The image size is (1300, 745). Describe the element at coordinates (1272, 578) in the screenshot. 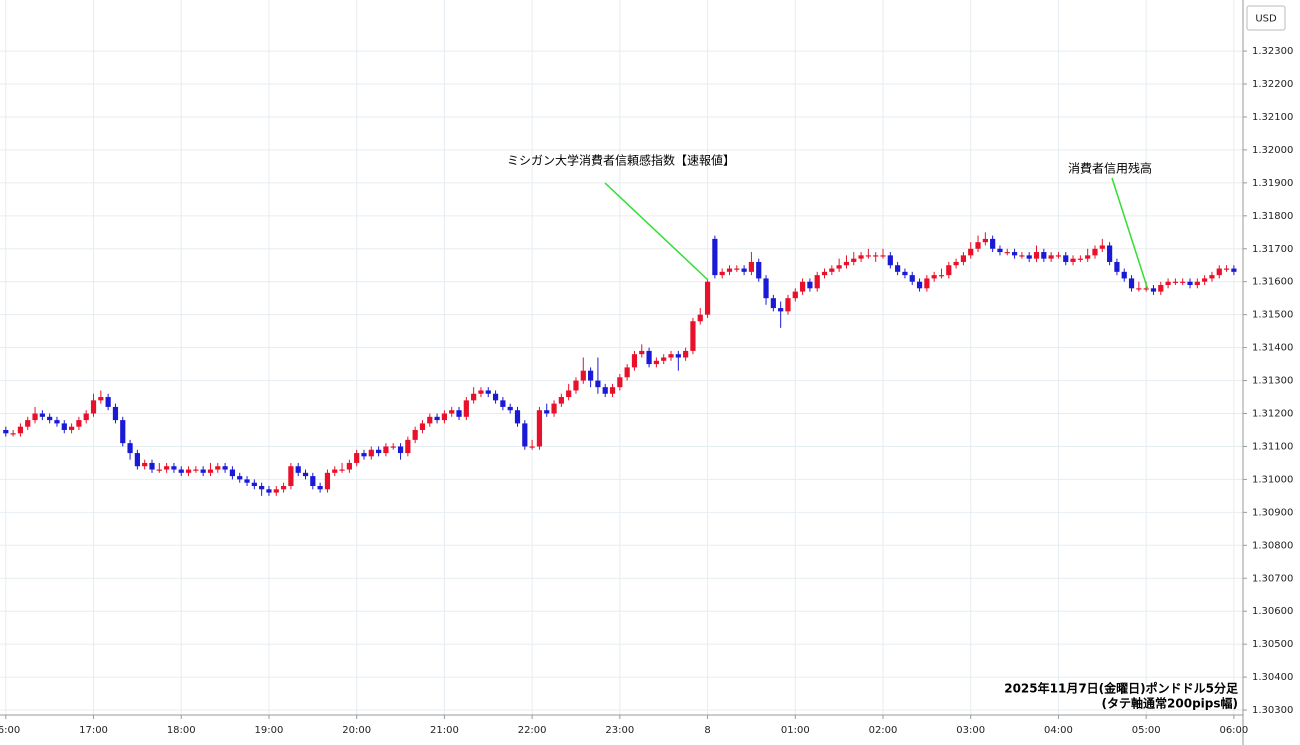

I see `y-tick-label: 1.30700` at that location.